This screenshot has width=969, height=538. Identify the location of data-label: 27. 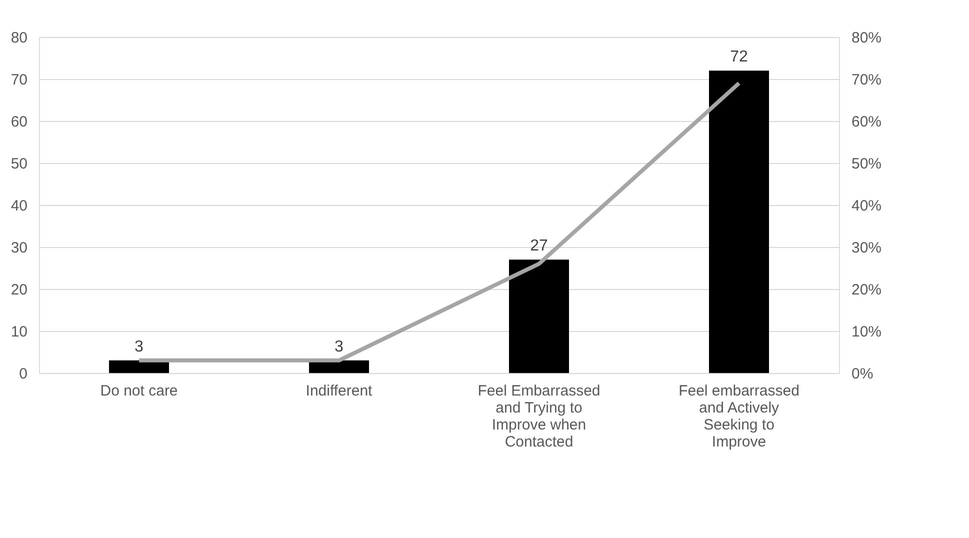
(539, 246).